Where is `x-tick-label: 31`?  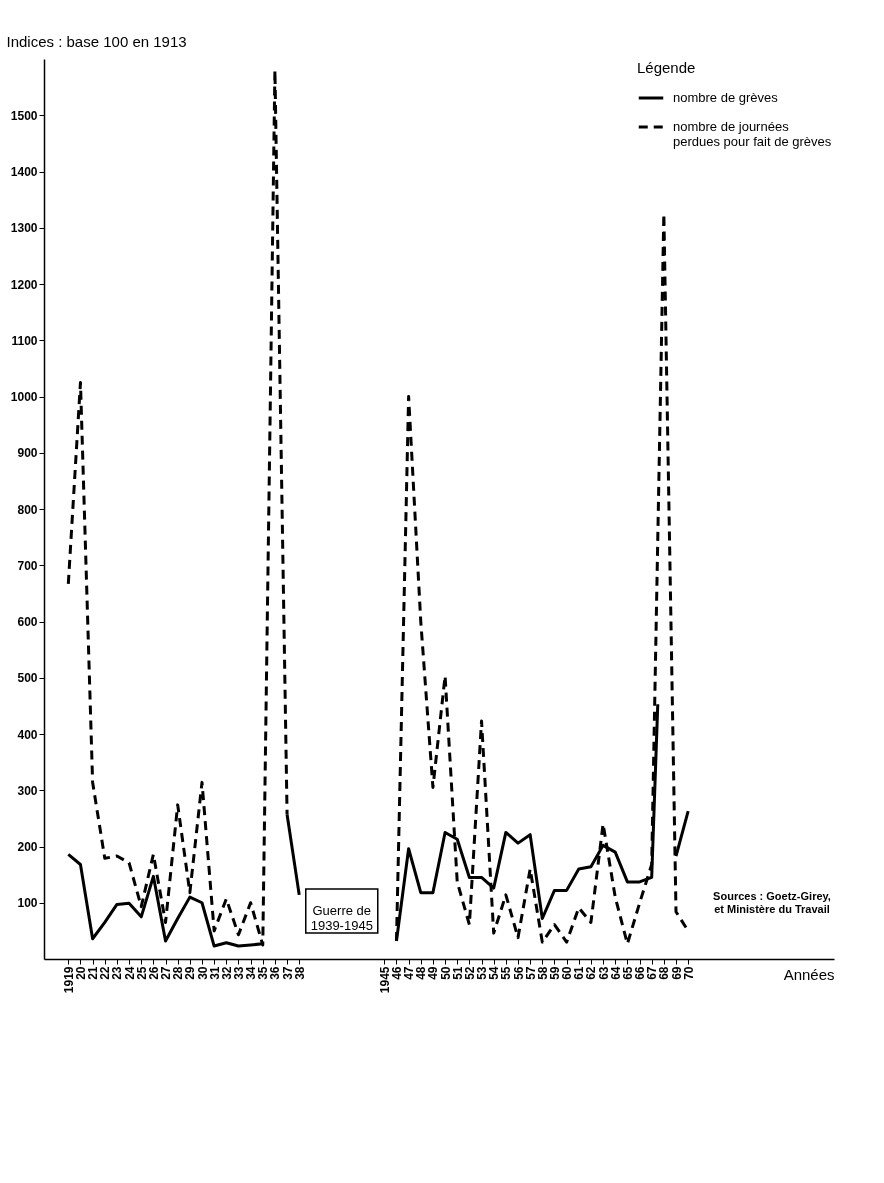
x-tick-label: 31 is located at coordinates (214, 973).